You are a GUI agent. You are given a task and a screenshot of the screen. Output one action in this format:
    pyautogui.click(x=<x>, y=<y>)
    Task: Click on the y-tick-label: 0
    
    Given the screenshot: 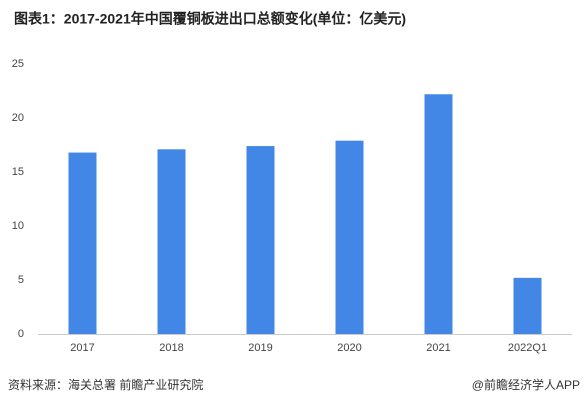 What is the action you would take?
    pyautogui.click(x=21, y=334)
    